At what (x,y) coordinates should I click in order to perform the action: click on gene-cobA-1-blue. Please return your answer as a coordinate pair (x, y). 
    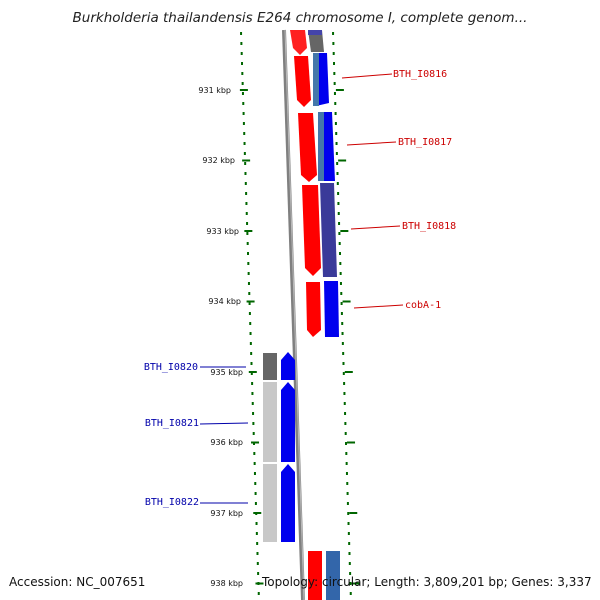
    Looking at the image, I should click on (331, 309).